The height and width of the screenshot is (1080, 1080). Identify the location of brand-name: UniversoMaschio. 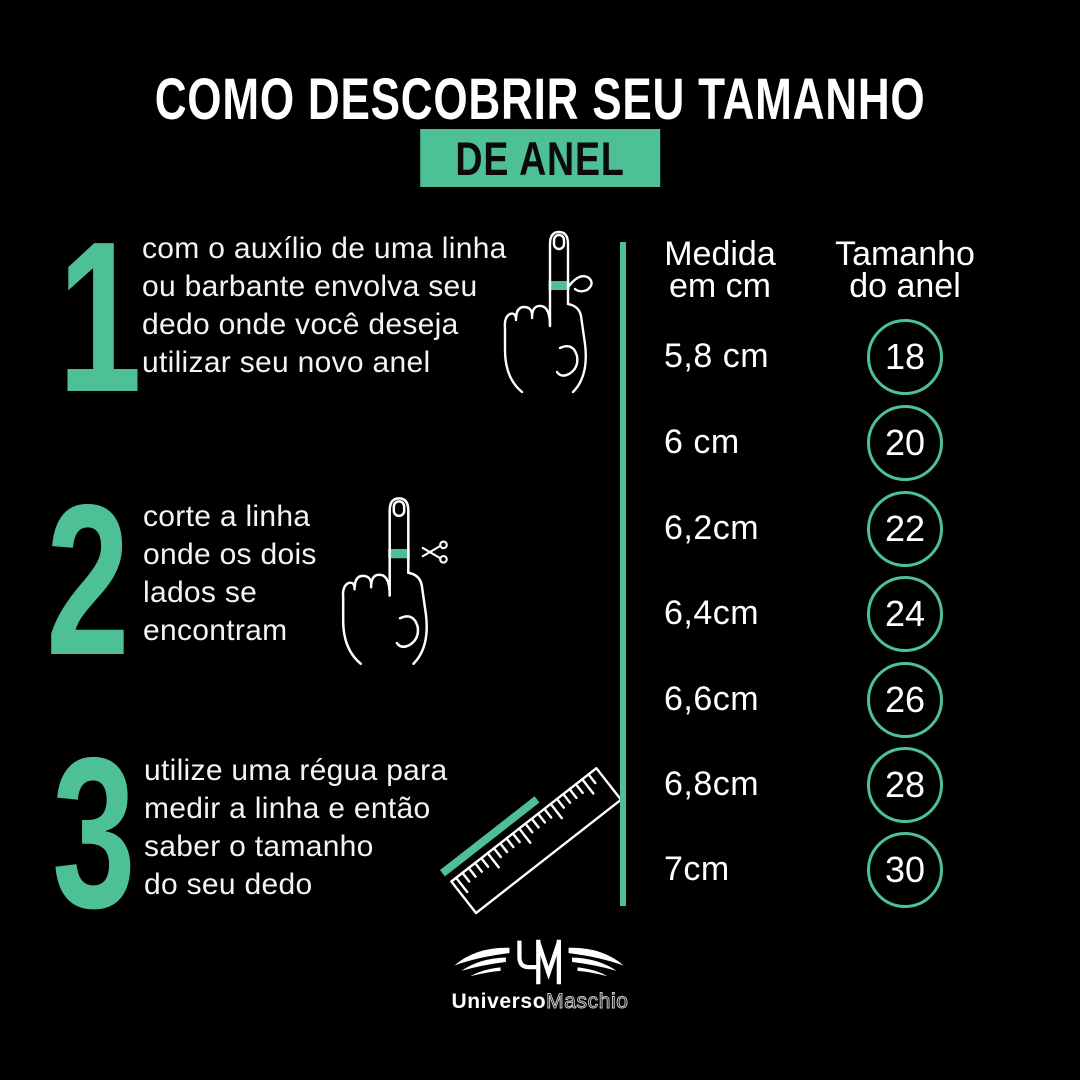
(540, 1002).